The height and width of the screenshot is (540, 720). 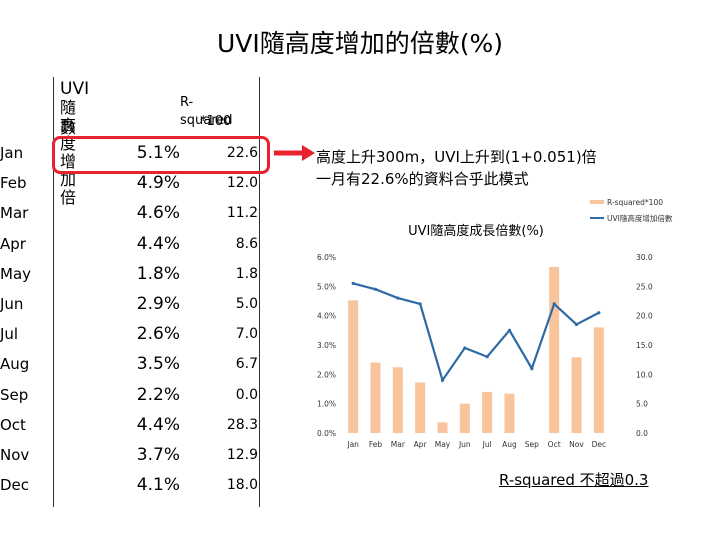 I want to click on row-r-squared: 0.0, so click(x=246, y=394).